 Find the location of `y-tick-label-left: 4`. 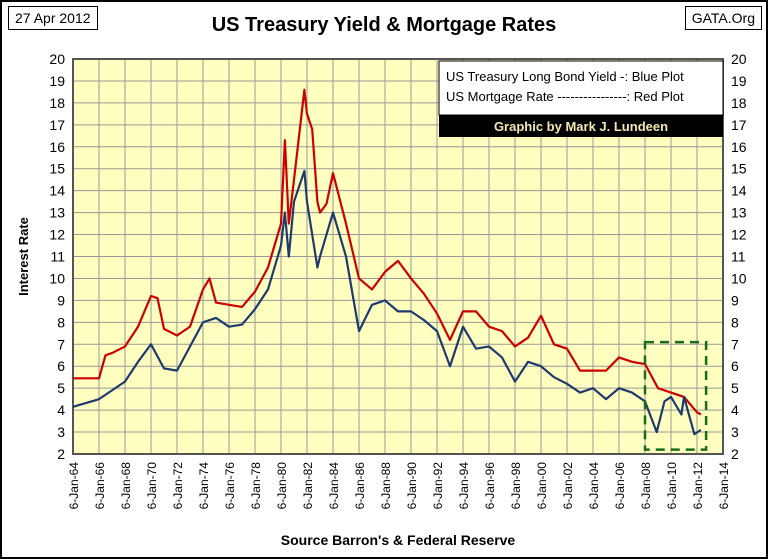

y-tick-label-left: 4 is located at coordinates (61, 410).